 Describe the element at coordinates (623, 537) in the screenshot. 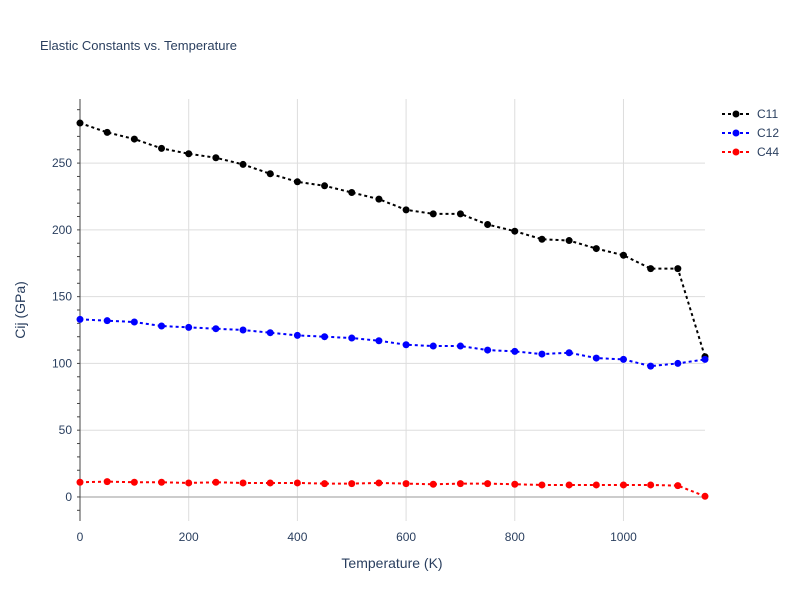

I see `x-tick-label: 1000` at that location.